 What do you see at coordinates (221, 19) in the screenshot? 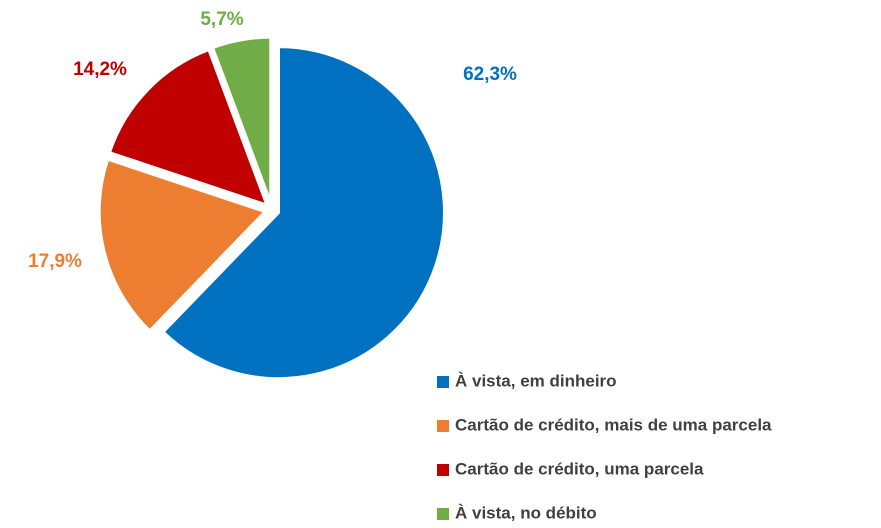
I see `data-label: 5,7%` at bounding box center [221, 19].